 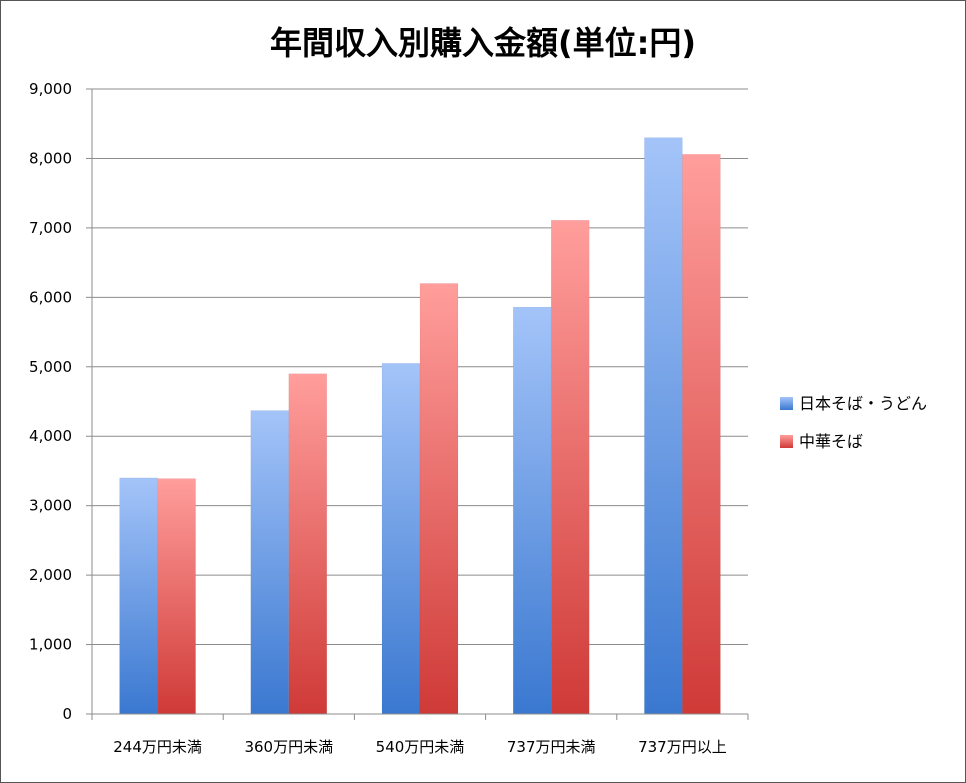 I want to click on y-tick-label: 0, so click(x=67, y=714).